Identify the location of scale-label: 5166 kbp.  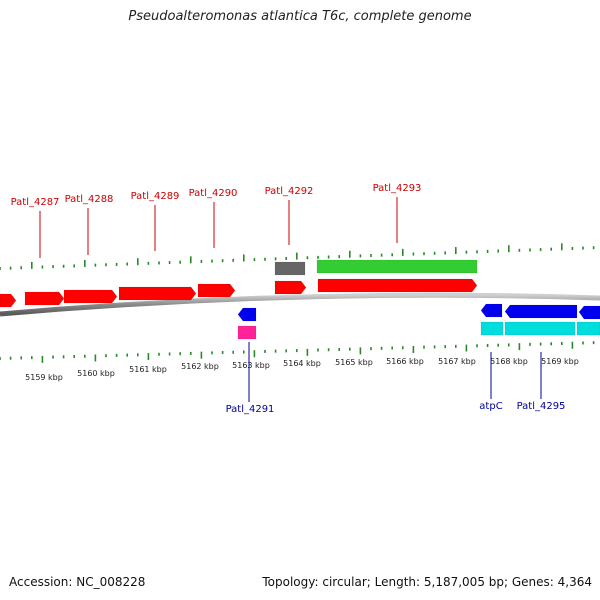
(405, 361).